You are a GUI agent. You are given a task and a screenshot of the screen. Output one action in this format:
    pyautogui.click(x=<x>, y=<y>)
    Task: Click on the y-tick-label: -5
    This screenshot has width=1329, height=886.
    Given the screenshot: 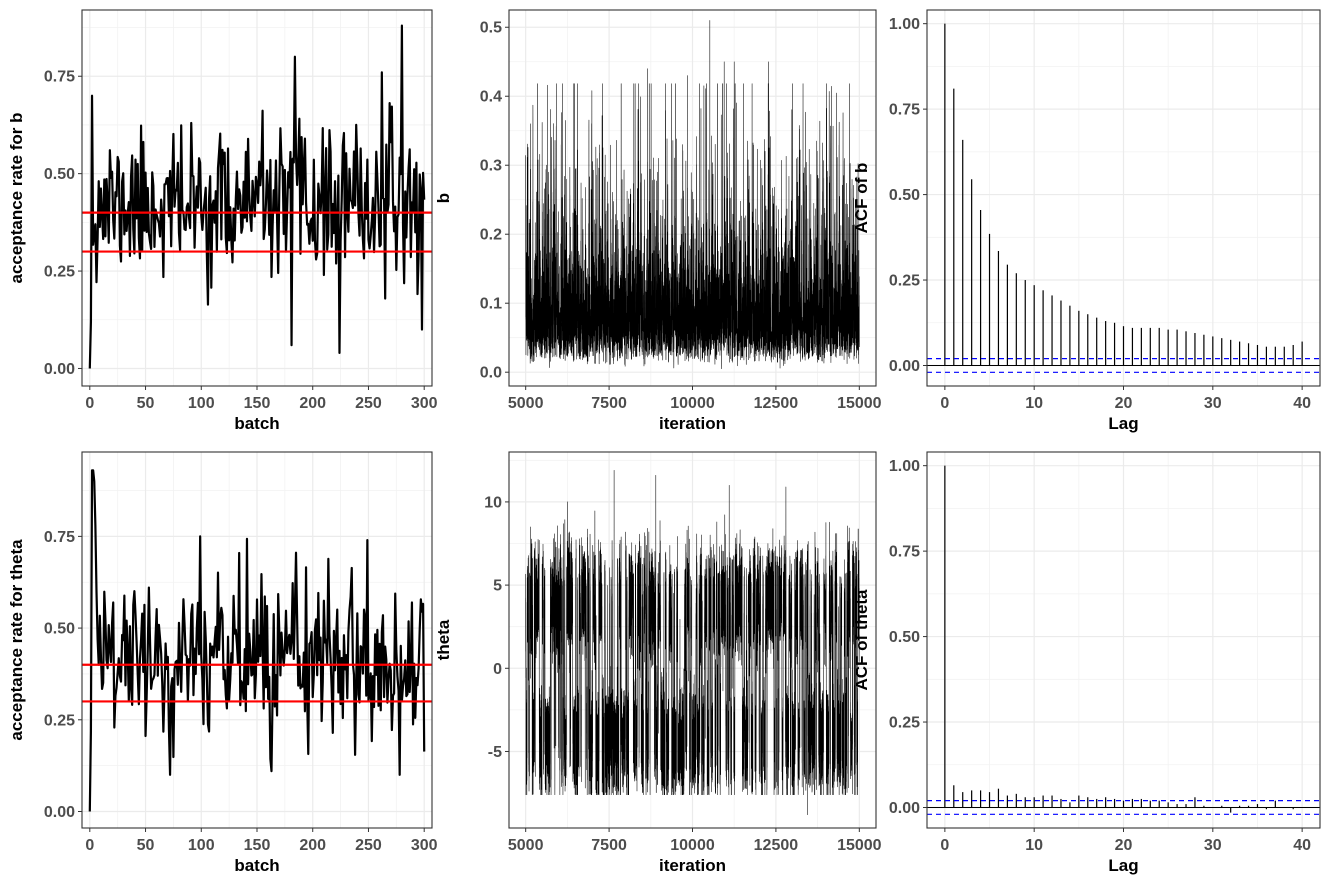 What is the action you would take?
    pyautogui.click(x=495, y=752)
    